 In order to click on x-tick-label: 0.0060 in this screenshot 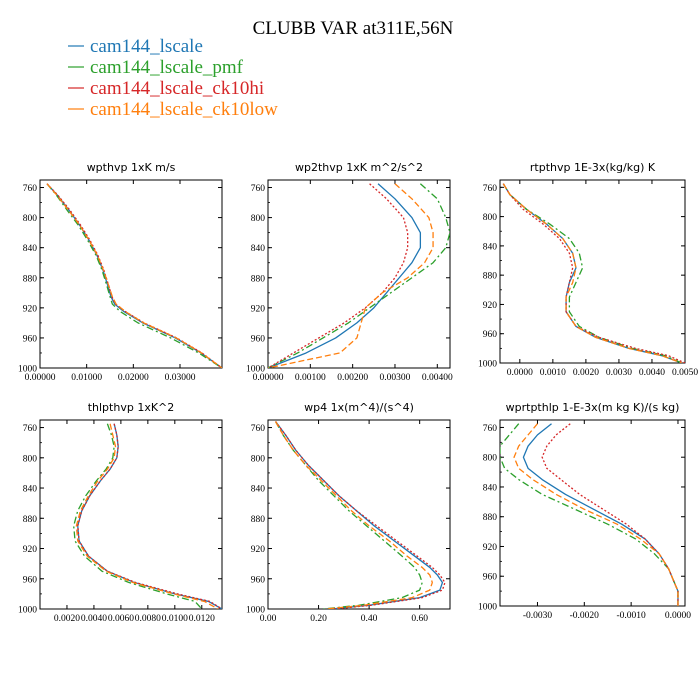, I will do `click(121, 619)`.